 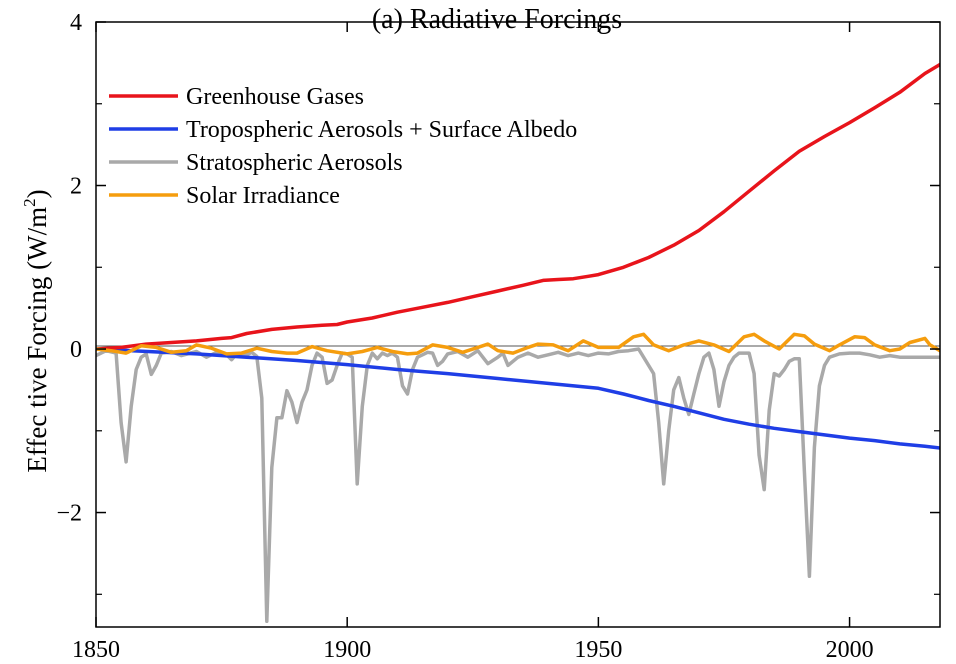 What do you see at coordinates (29, 202) in the screenshot?
I see `y-axis-label-superscript: 2` at bounding box center [29, 202].